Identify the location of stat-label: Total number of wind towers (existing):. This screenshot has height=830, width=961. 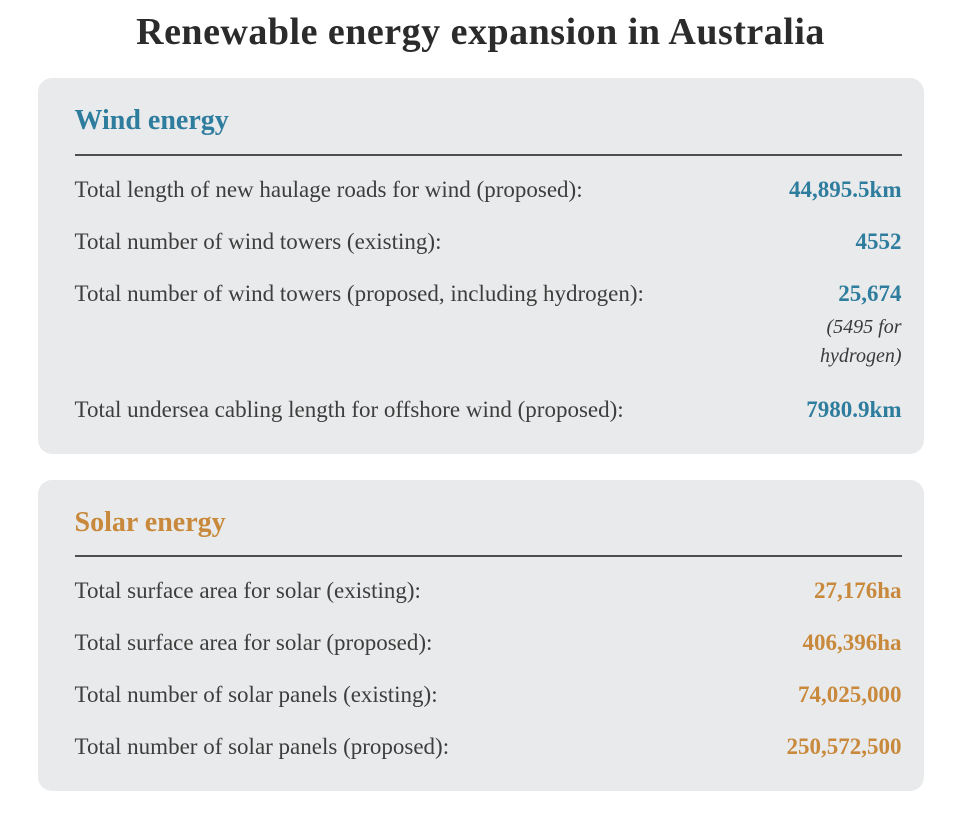
(258, 241).